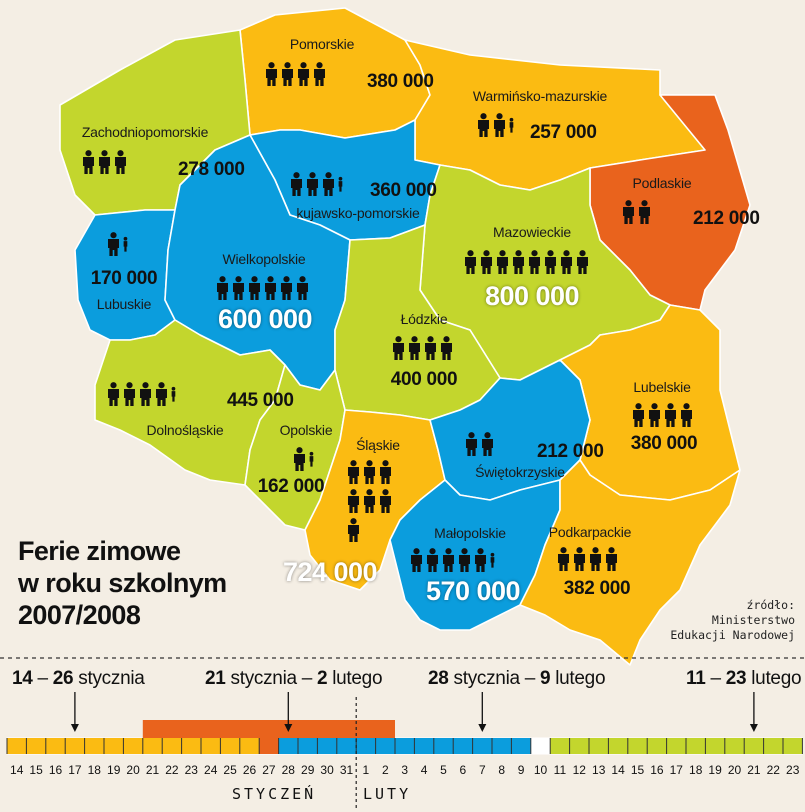 The width and height of the screenshot is (805, 812). What do you see at coordinates (322, 44) in the screenshot?
I see `region-name-pomorskie: Pomorskie` at bounding box center [322, 44].